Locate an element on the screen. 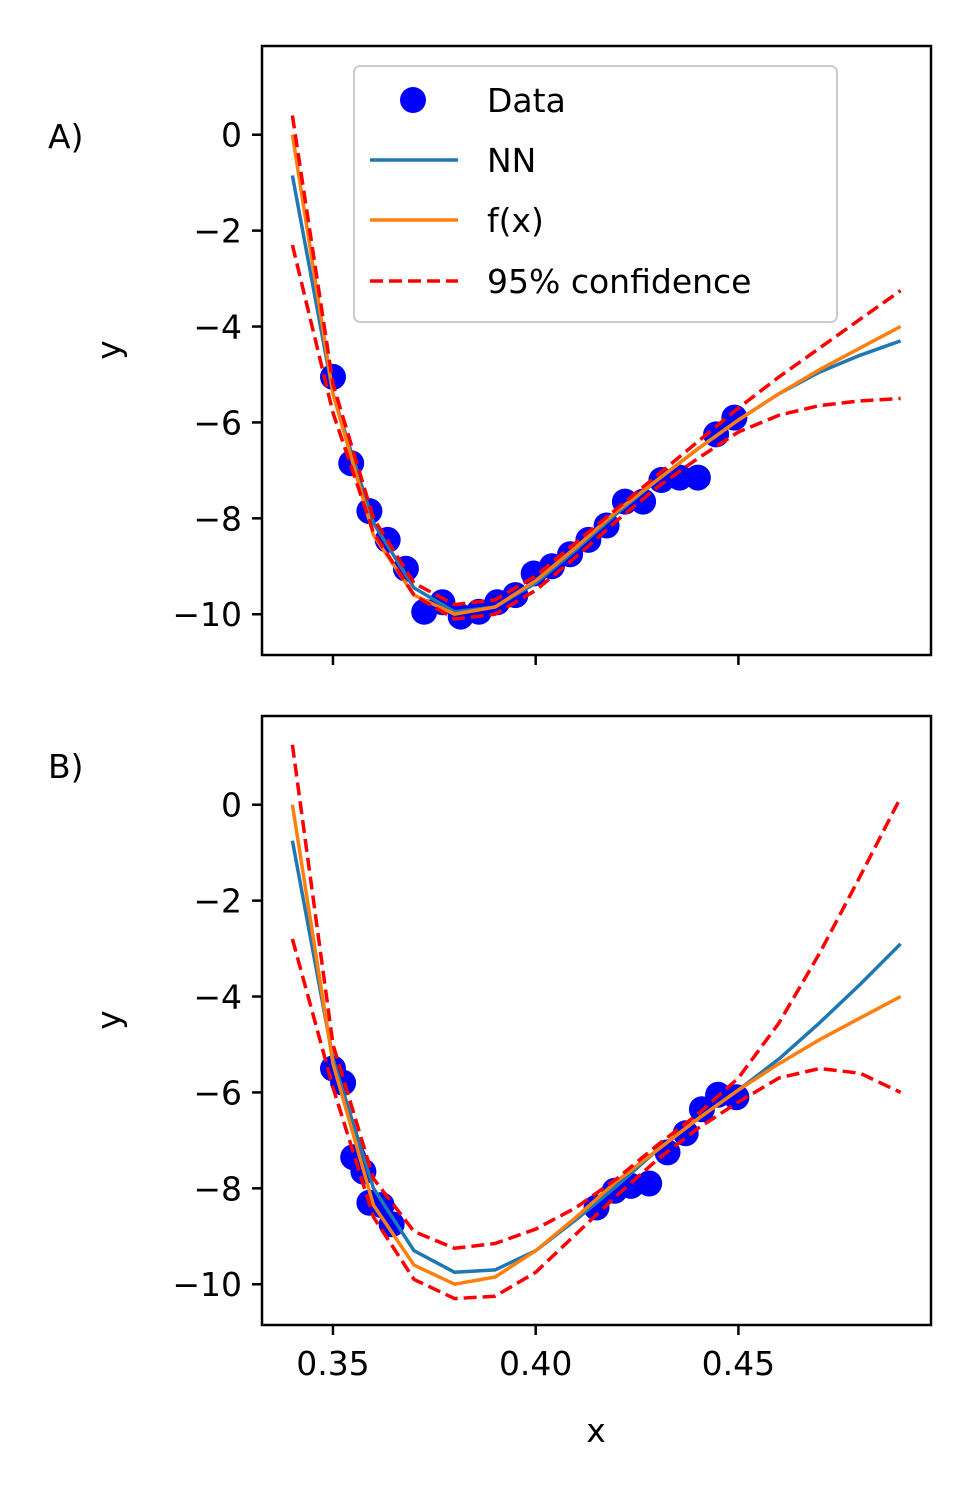 Image resolution: width=975 pixels, height=1500 pixels. legend: Data NN f(x) 95% confidence is located at coordinates (595, 194).